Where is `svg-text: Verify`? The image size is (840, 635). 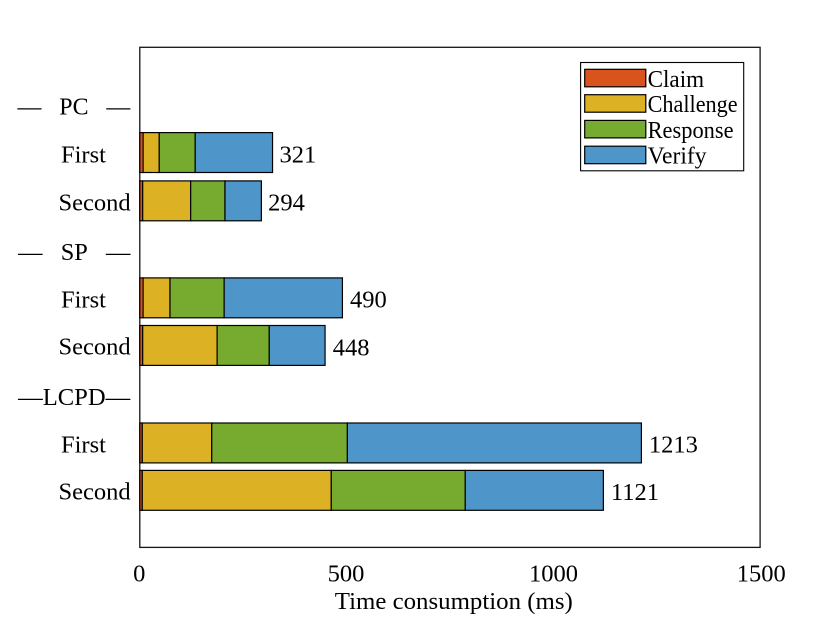
svg-text: Verify is located at coordinates (678, 156).